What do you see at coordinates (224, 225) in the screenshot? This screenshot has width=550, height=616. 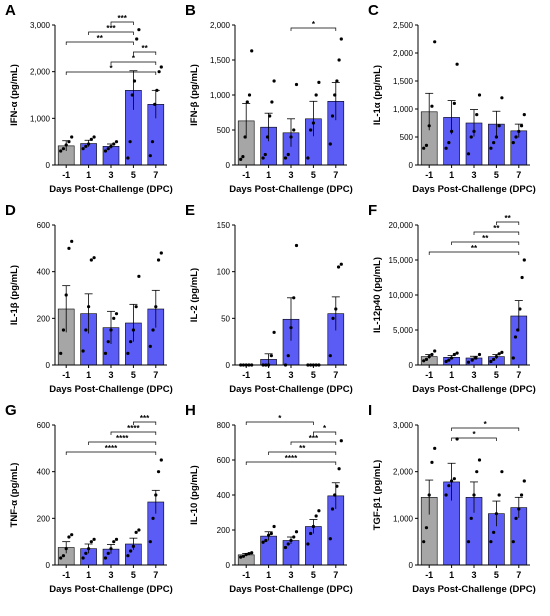 I see `y-tick-label: 150` at bounding box center [224, 225].